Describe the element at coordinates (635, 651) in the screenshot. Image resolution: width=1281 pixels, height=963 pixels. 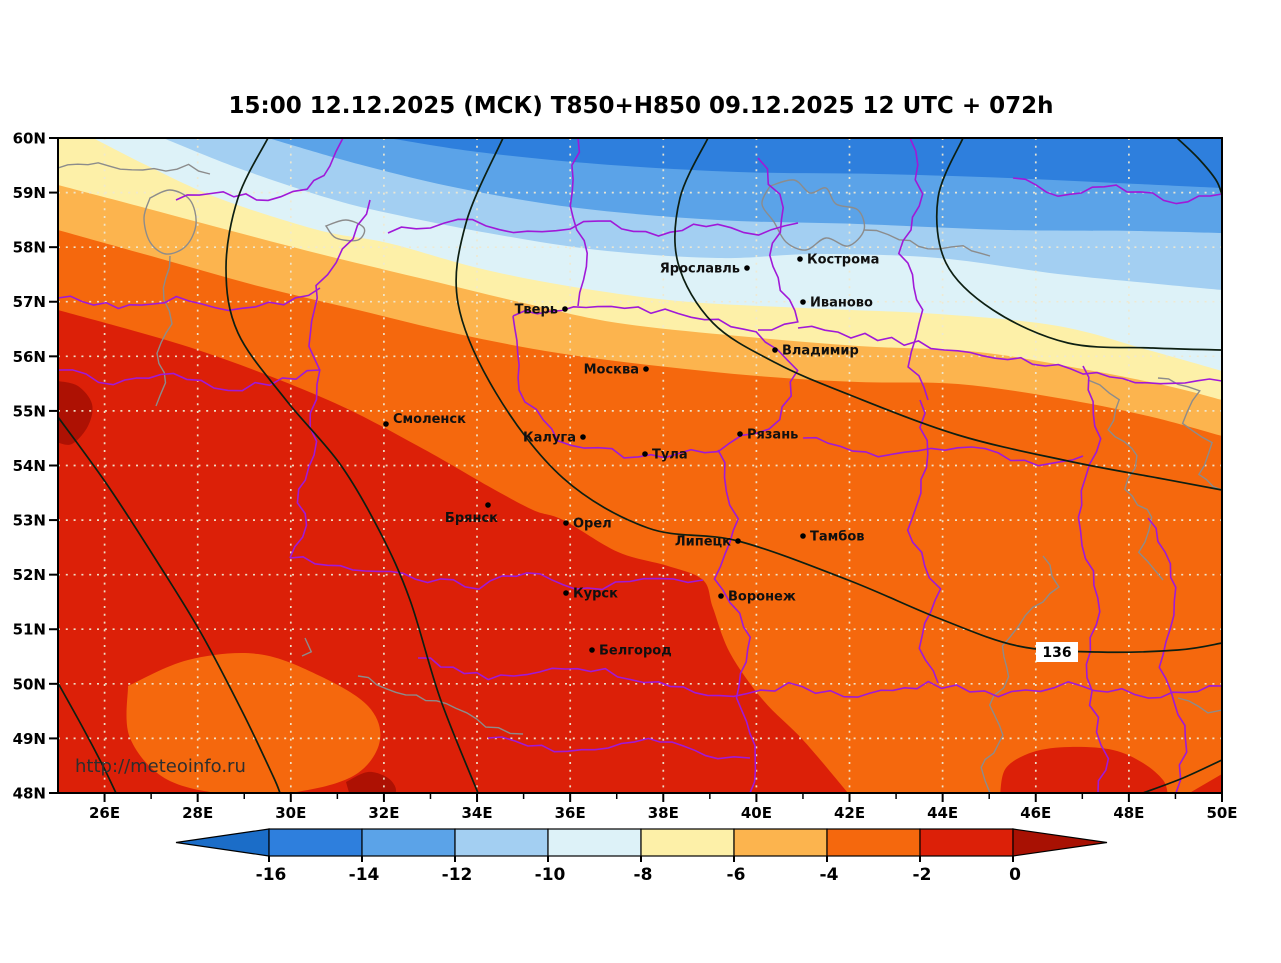
I see `city-label: Белгород` at that location.